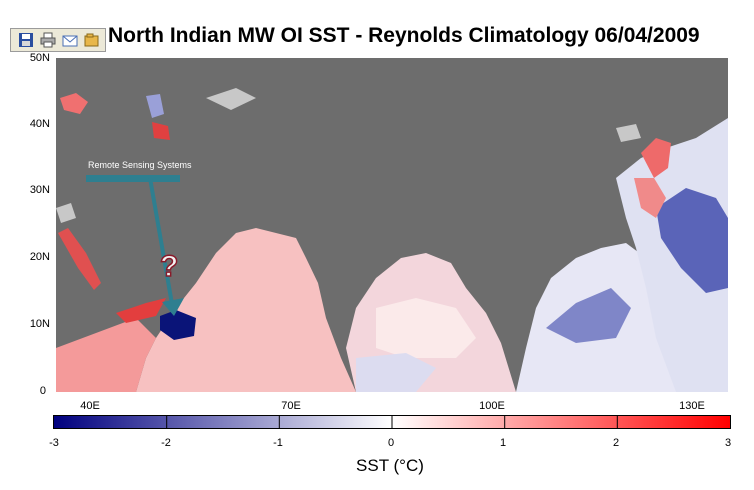 The height and width of the screenshot is (490, 754). What do you see at coordinates (39, 58) in the screenshot?
I see `y-tick-label: 50N` at bounding box center [39, 58].